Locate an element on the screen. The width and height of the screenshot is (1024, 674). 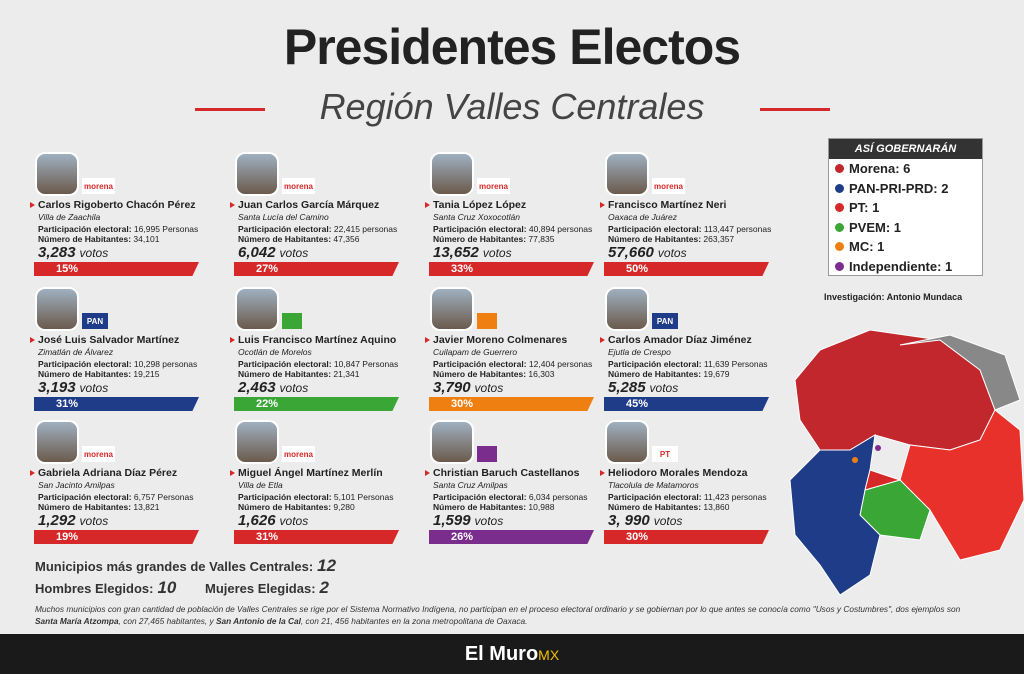
participation: Participación electoral: 11,423 personas is located at coordinates (687, 497).